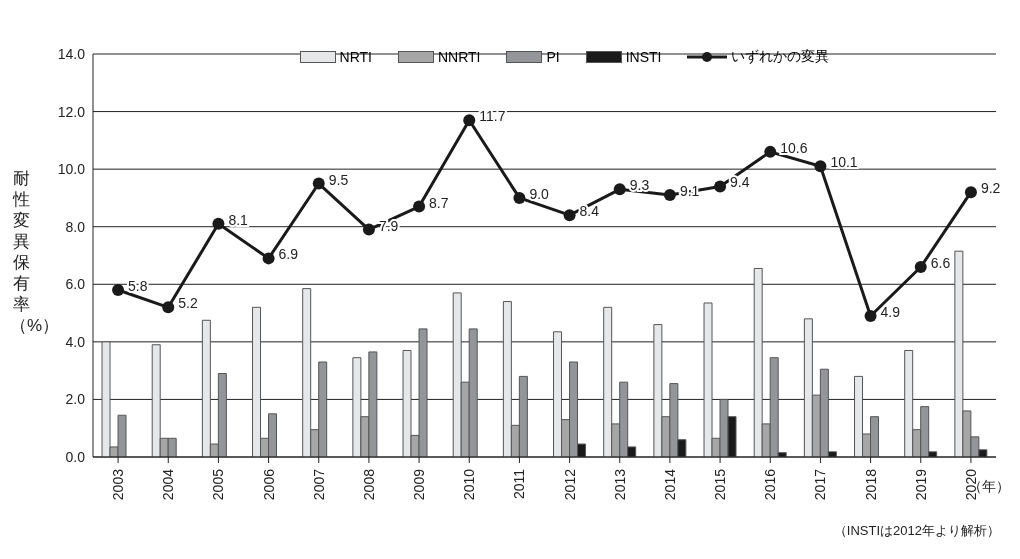 Image resolution: width=1020 pixels, height=559 pixels. I want to click on data-label: 5.2, so click(188, 303).